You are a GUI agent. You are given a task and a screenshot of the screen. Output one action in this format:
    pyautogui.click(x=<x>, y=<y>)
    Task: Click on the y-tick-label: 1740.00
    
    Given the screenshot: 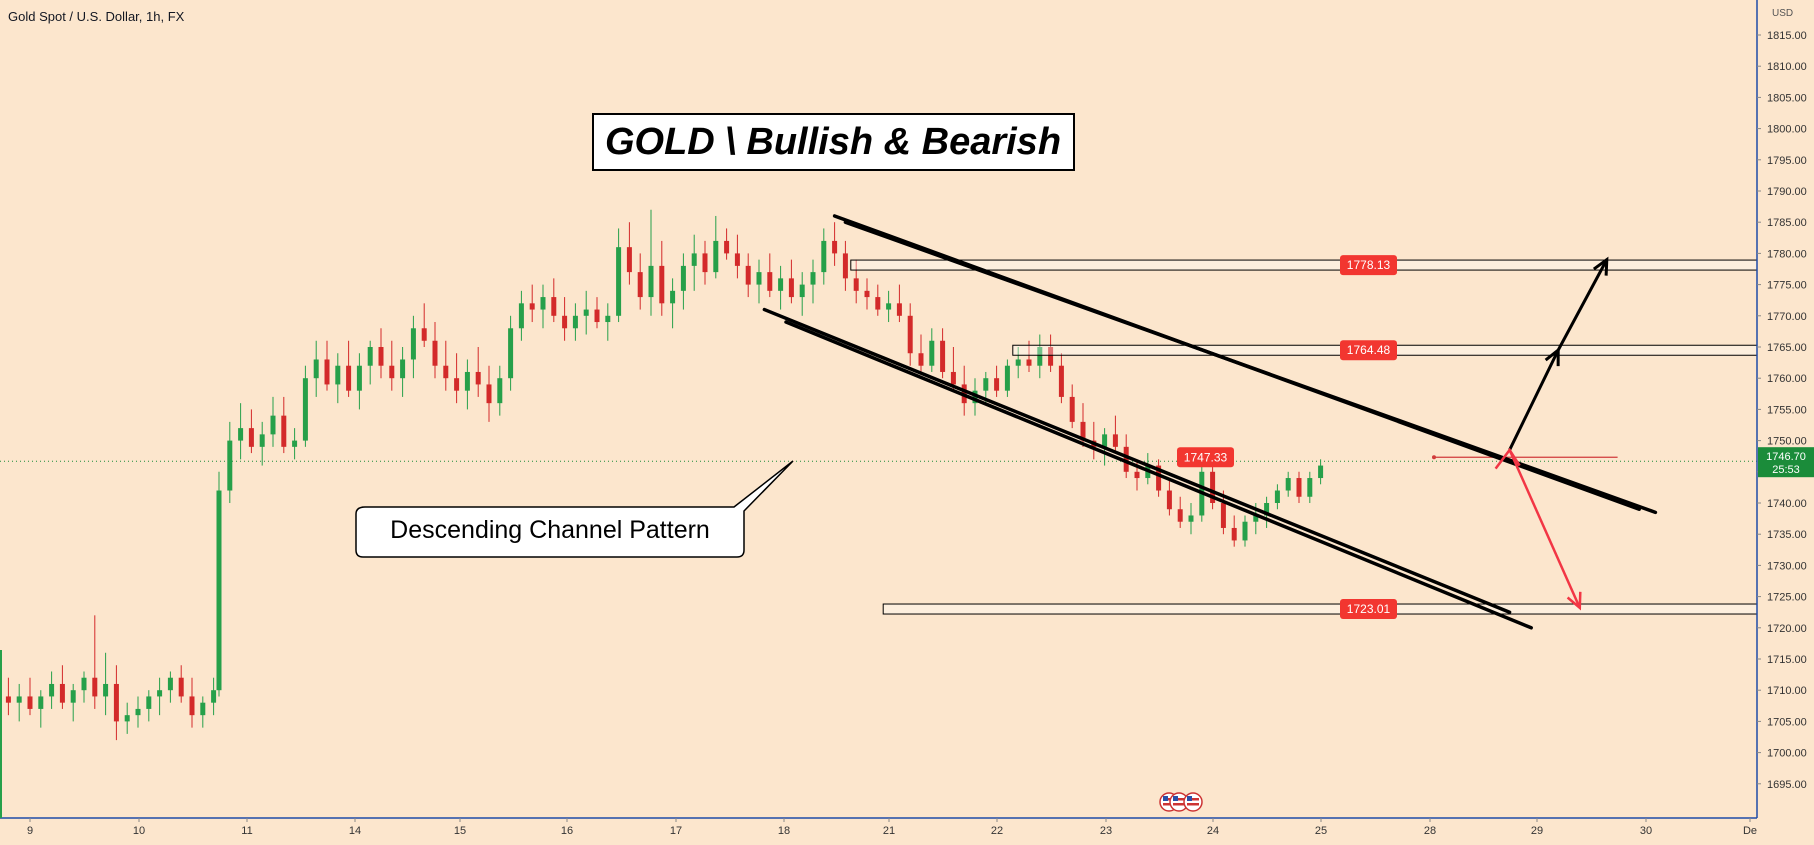 What is the action you would take?
    pyautogui.click(x=1787, y=504)
    